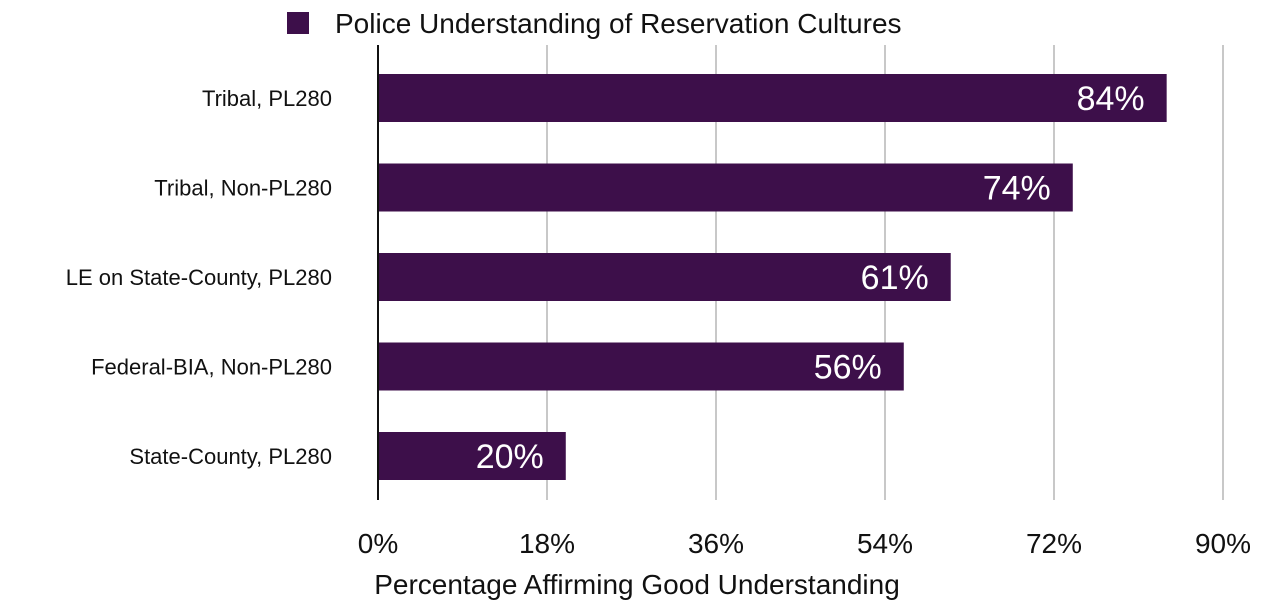  What do you see at coordinates (1223, 543) in the screenshot?
I see `x-tick-label: 90%` at bounding box center [1223, 543].